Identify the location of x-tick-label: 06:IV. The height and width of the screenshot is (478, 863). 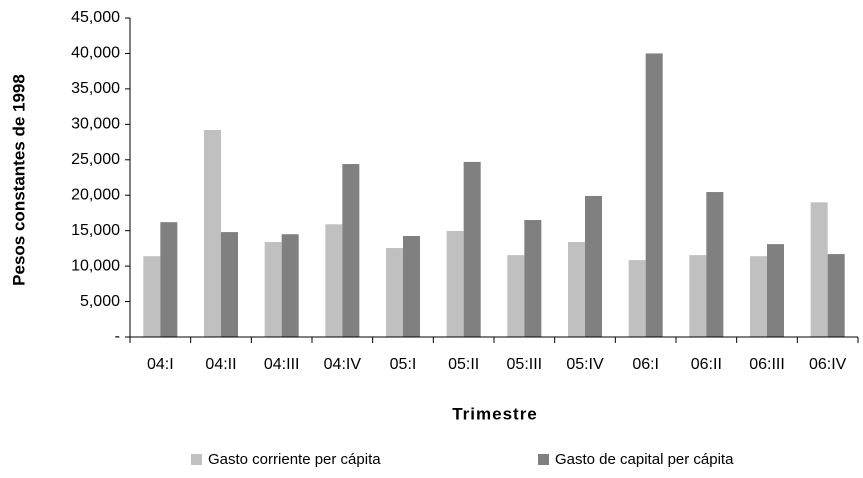
(828, 364).